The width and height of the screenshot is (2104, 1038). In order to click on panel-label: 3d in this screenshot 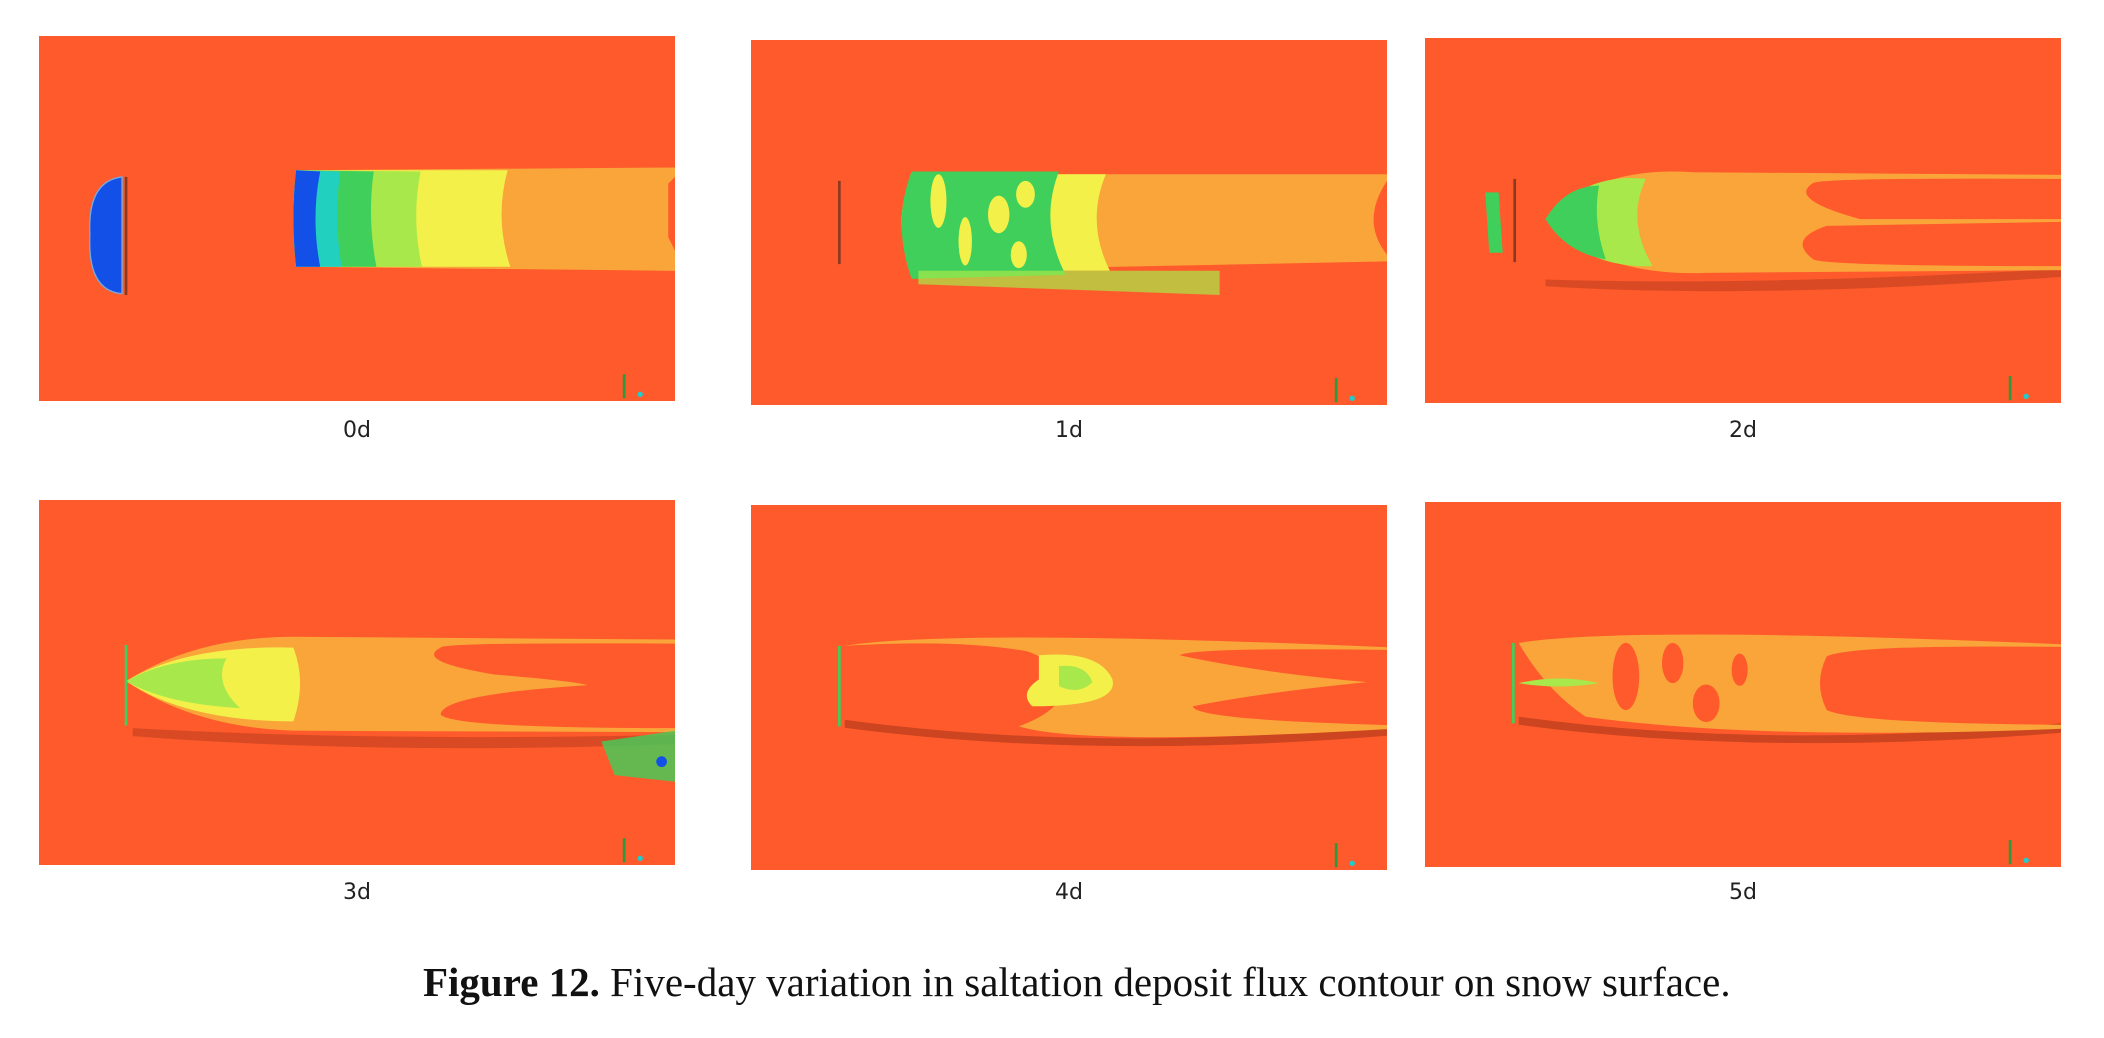, I will do `click(357, 892)`.